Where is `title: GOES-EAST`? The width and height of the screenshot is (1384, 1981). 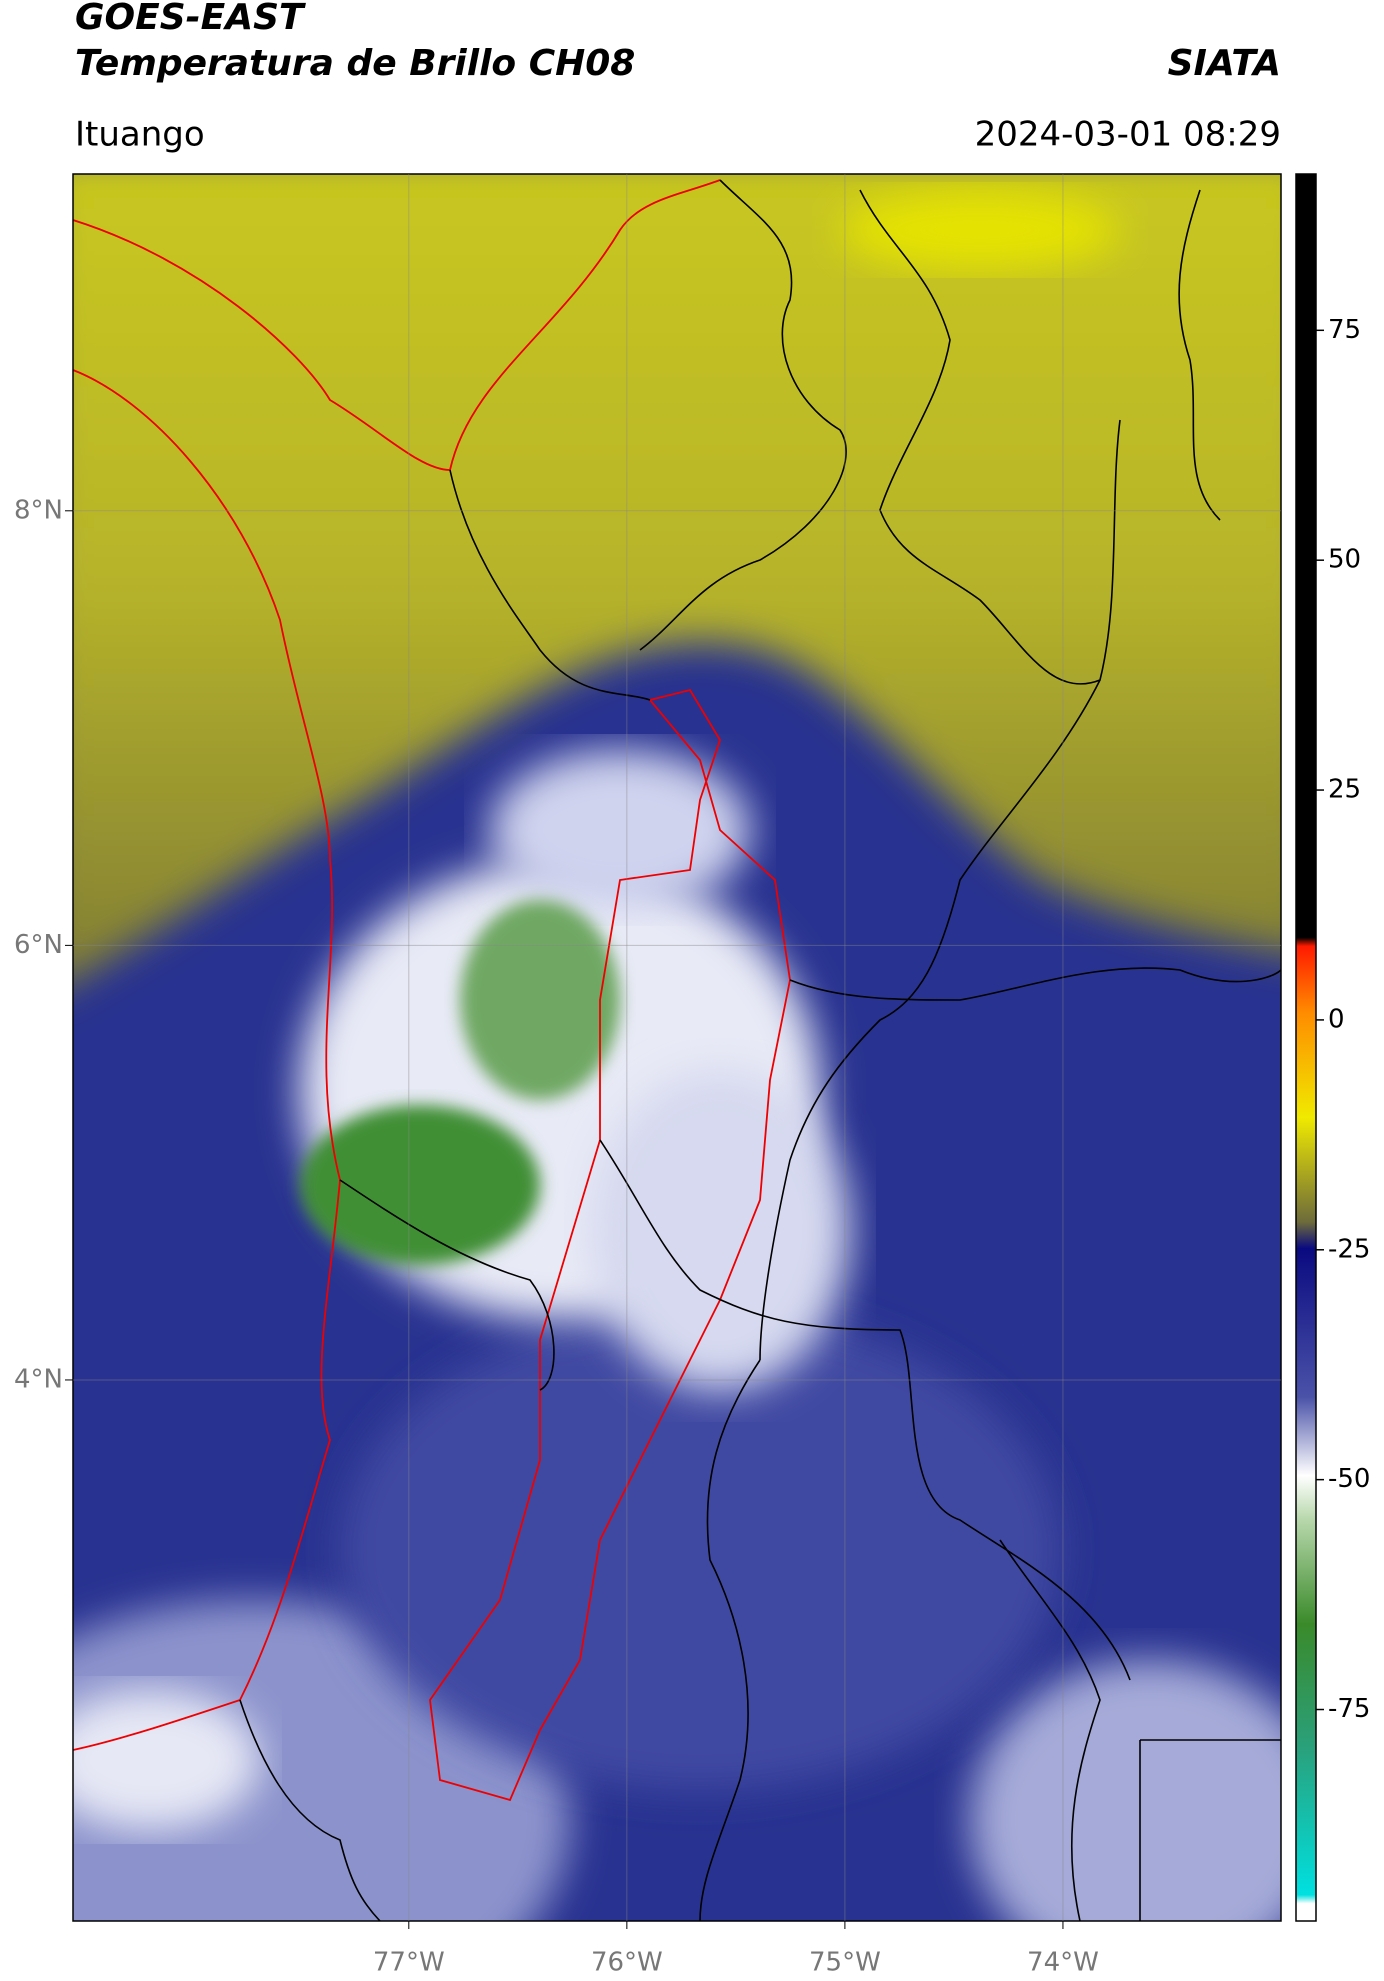 title: GOES-EAST is located at coordinates (190, 19).